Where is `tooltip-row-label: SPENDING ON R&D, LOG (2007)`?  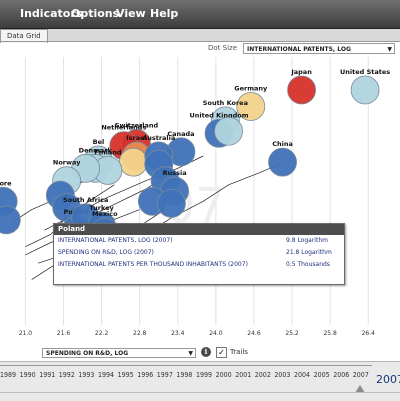
tooltip-row-label: SPENDING ON R&D, LOG (2007) is located at coordinates (106, 252).